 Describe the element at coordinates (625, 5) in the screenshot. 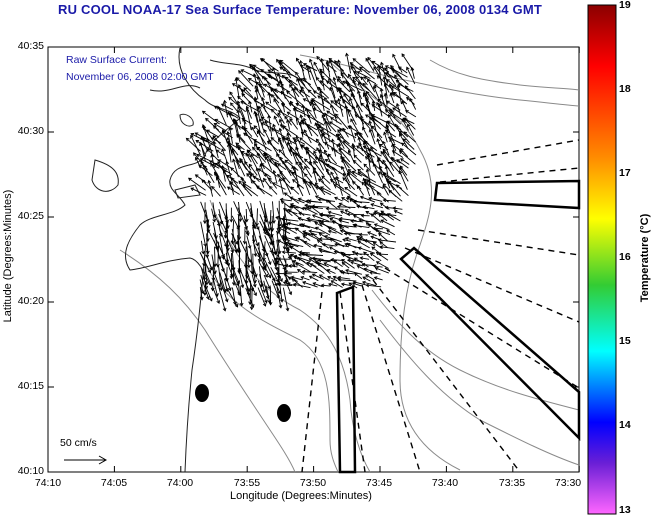

I see `colorbar-tick-label: 19` at that location.